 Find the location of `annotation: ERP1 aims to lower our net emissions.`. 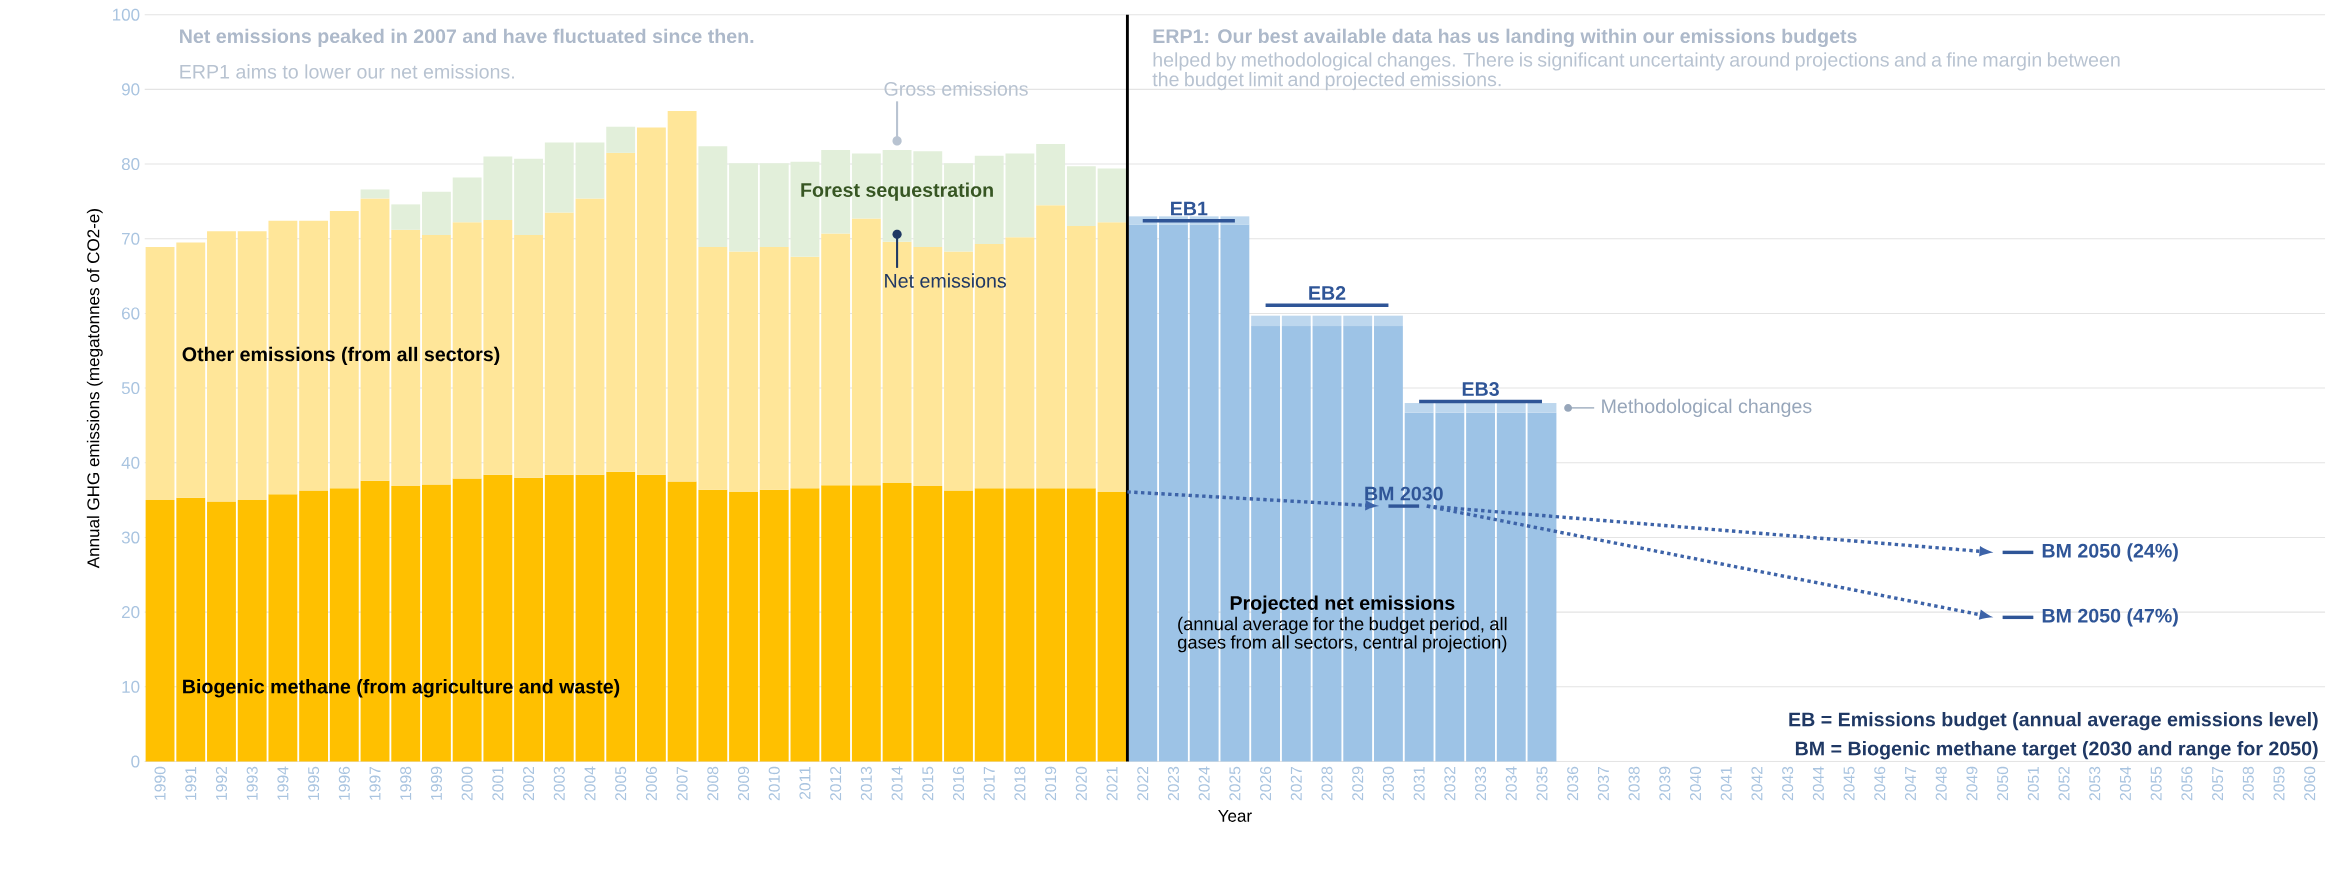

annotation: ERP1 aims to lower our net emissions. is located at coordinates (347, 71).